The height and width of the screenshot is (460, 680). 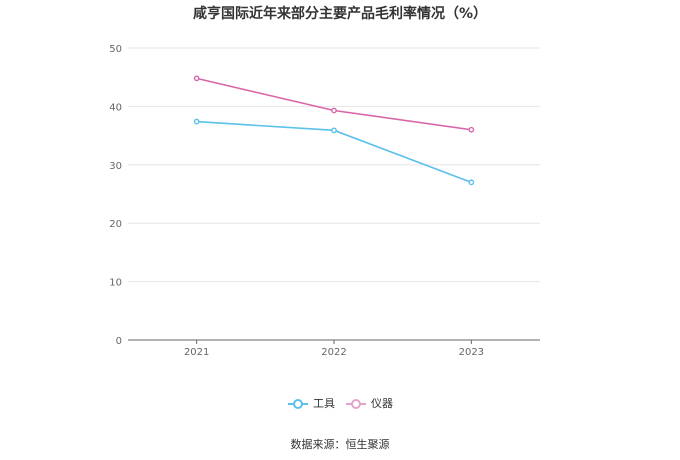 What do you see at coordinates (333, 352) in the screenshot?
I see `x-tick-label: 2022` at bounding box center [333, 352].